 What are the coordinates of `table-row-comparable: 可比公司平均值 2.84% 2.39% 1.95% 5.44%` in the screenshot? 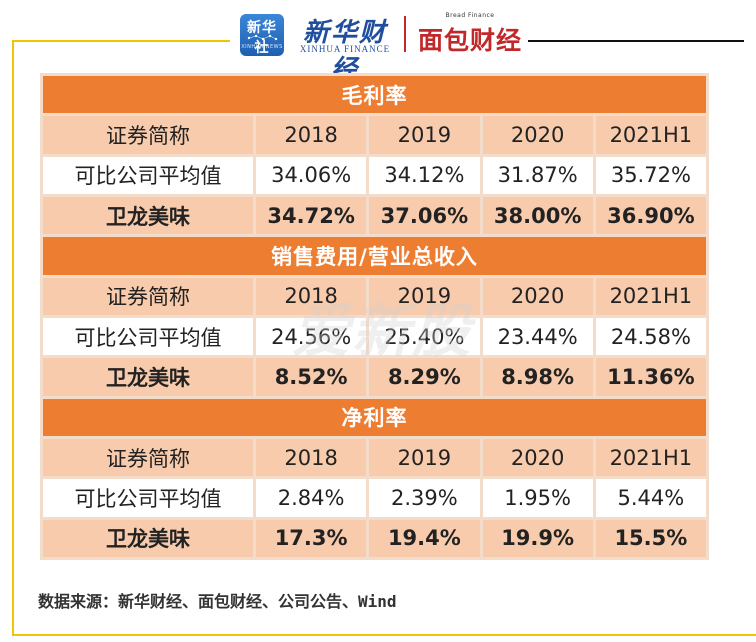 It's located at (374, 498).